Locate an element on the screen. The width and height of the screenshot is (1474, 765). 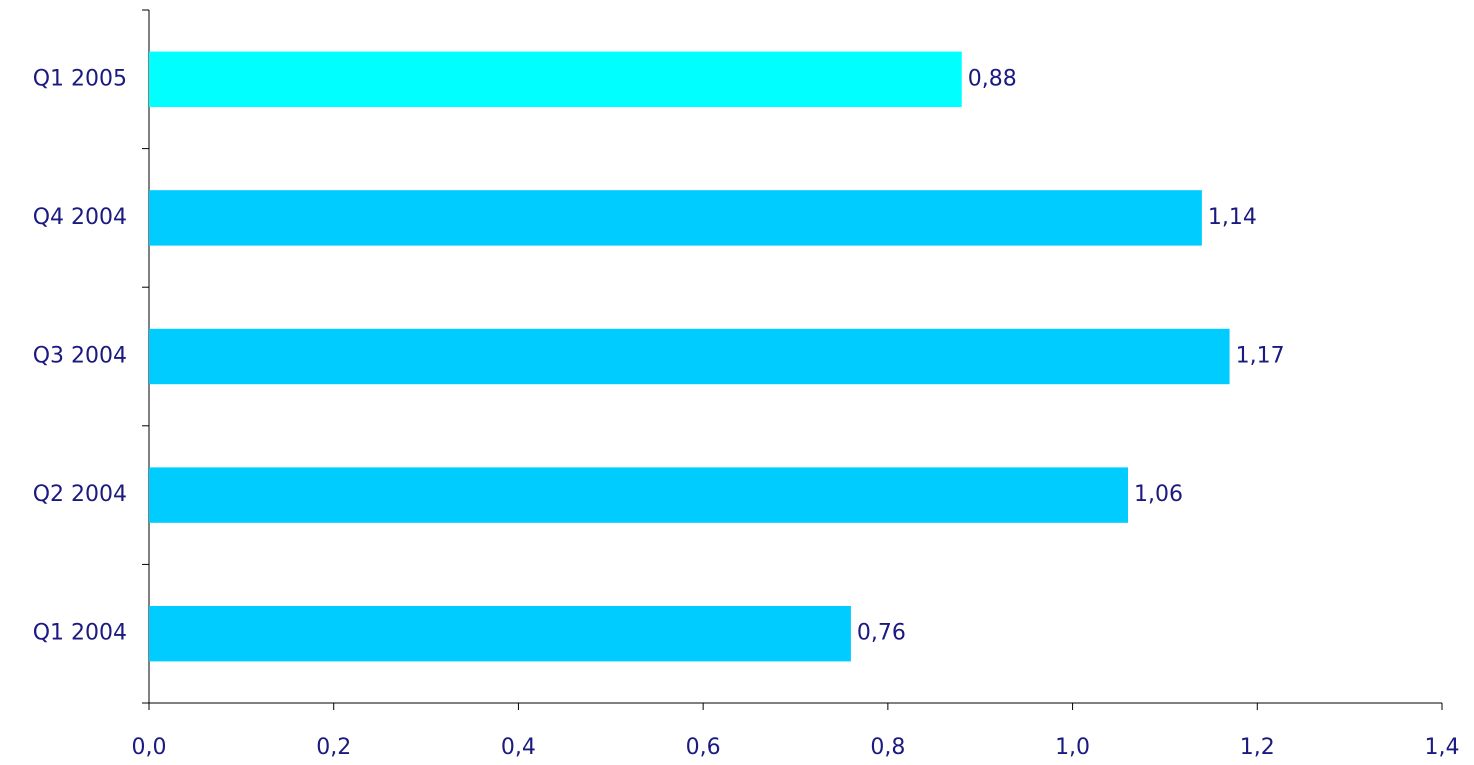
value-label: 1,06 is located at coordinates (1158, 494).